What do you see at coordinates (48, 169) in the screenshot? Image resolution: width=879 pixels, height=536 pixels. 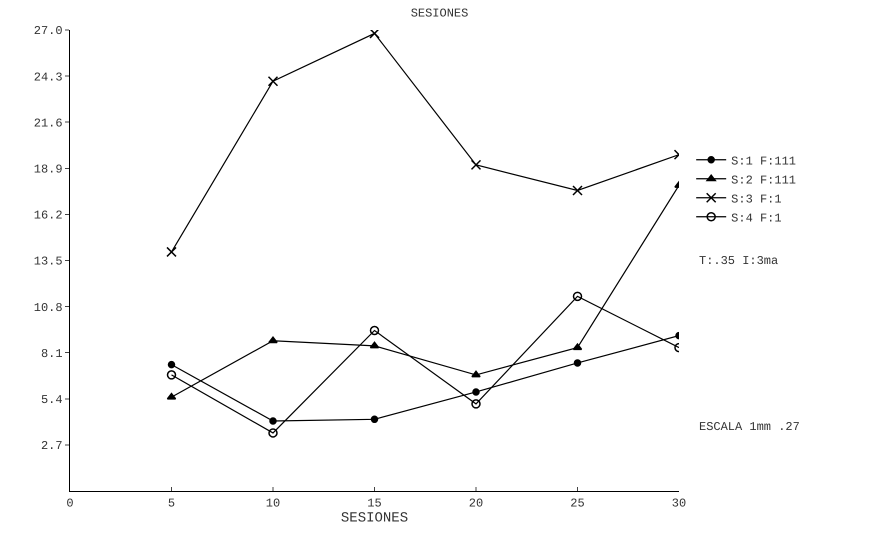 I see `y-tick-label: 18.9` at bounding box center [48, 169].